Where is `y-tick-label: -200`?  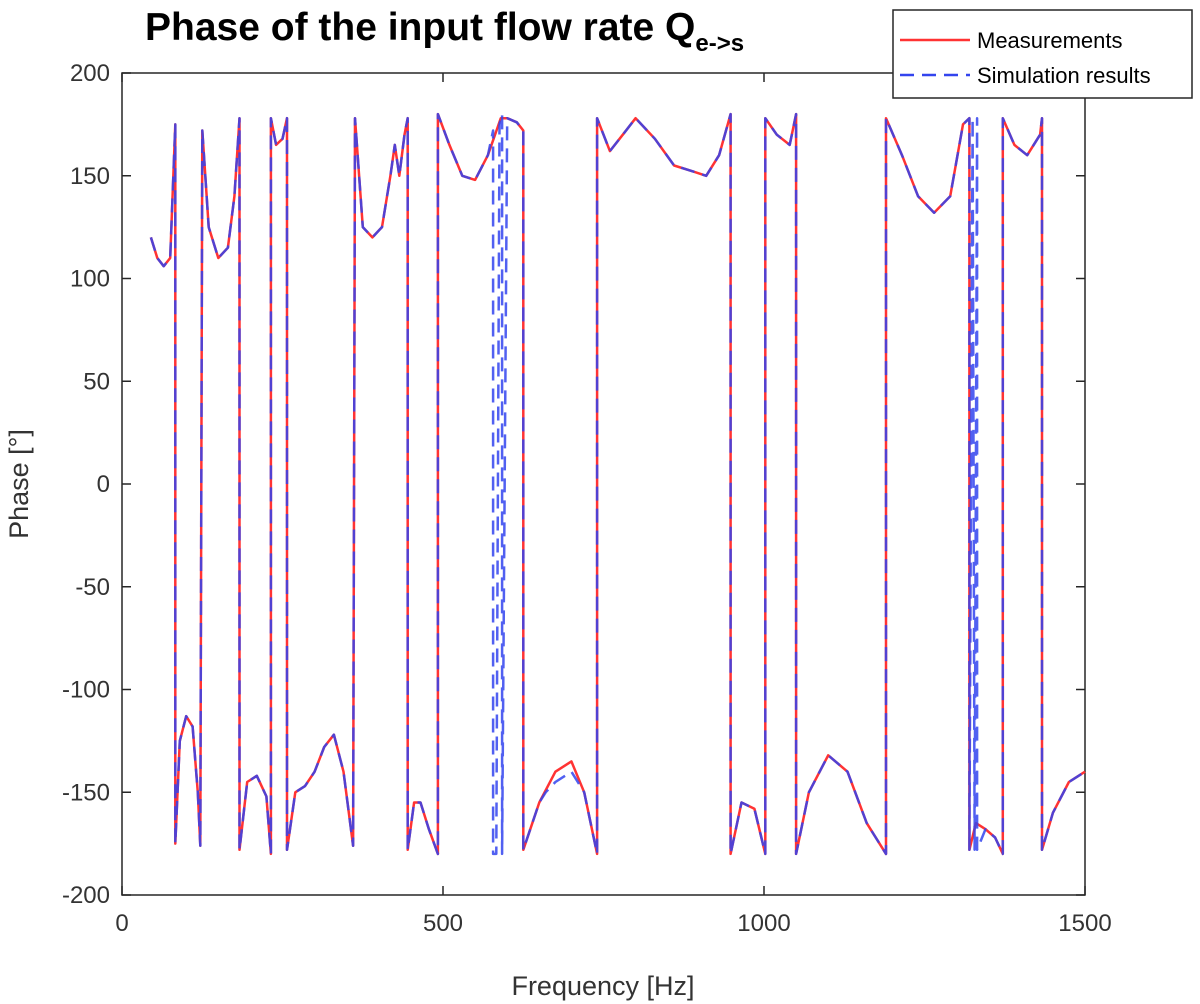 y-tick-label: -200 is located at coordinates (86, 895).